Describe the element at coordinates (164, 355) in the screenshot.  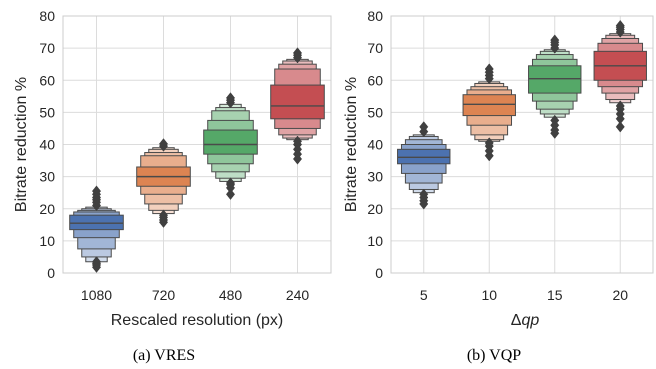
I see `figure-caption: (a) VRES` at that location.